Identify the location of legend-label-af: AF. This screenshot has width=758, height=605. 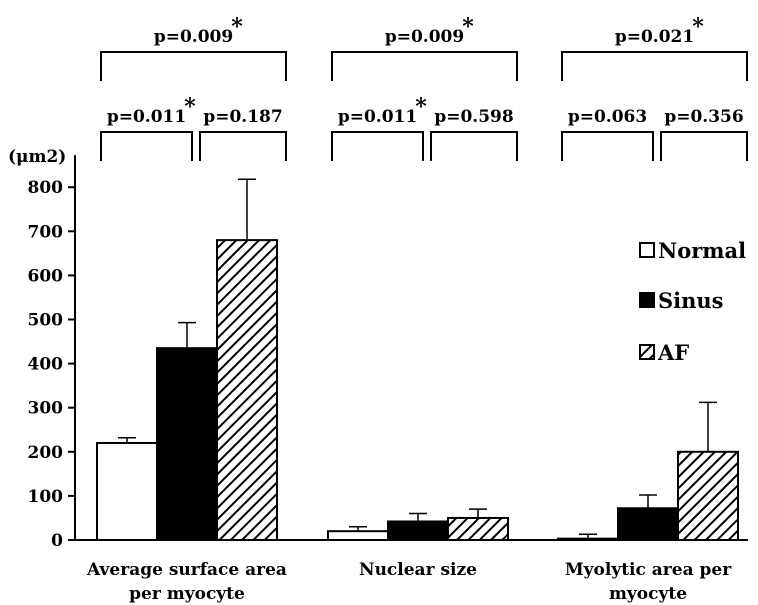
(673, 352).